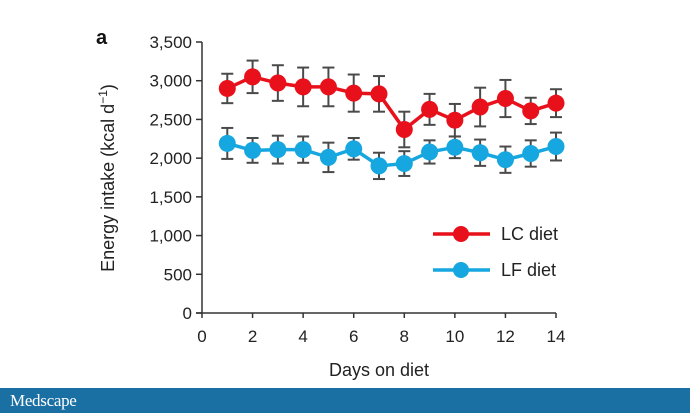  I want to click on y-tick-label: 0, so click(187, 313).